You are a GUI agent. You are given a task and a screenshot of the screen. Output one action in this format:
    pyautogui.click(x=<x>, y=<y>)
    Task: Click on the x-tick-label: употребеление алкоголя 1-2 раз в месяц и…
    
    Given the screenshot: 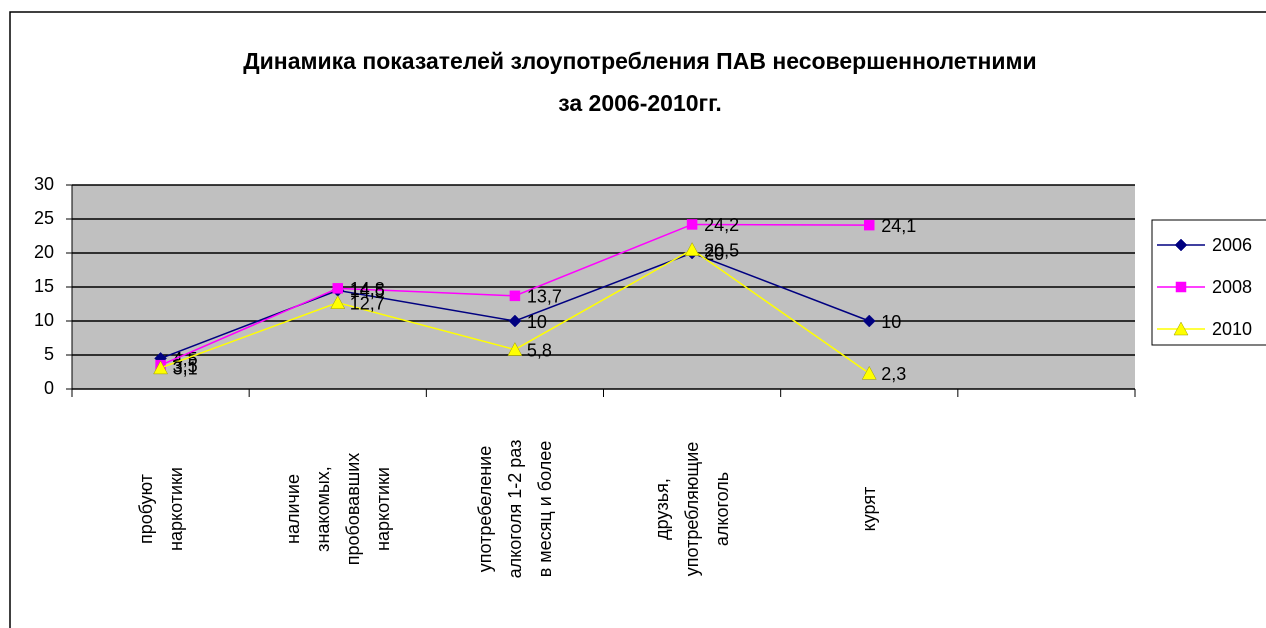 What is the action you would take?
    pyautogui.click(x=514, y=509)
    